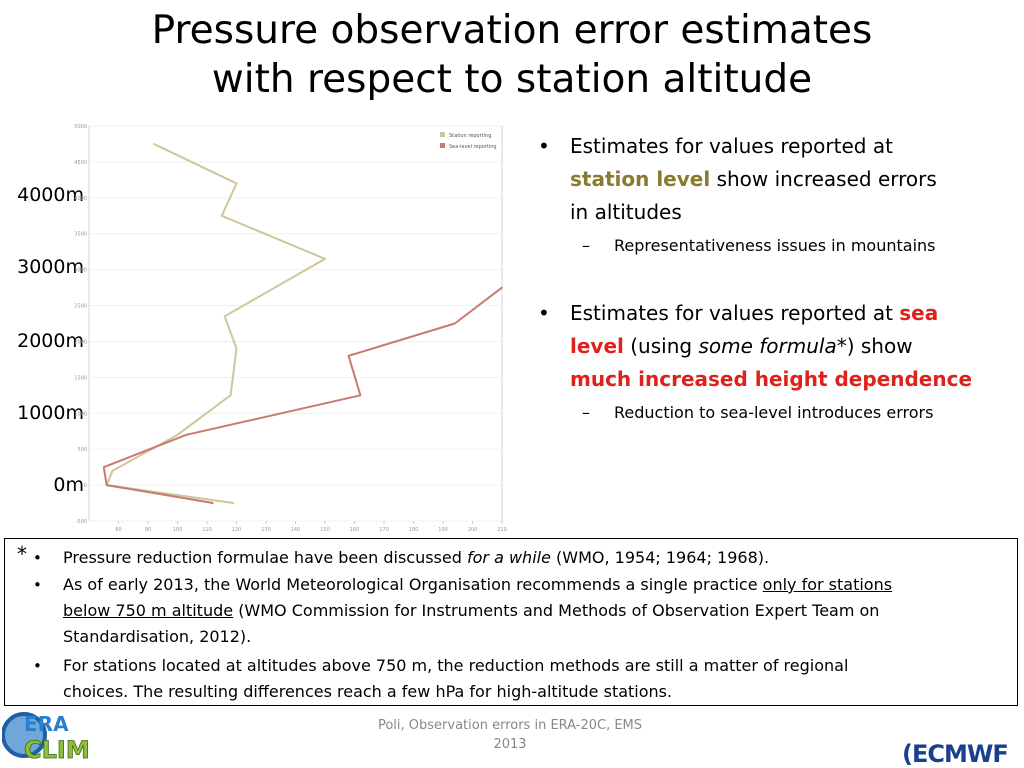 The image size is (1024, 768). I want to click on y-tick-label: 5000, so click(80, 127).